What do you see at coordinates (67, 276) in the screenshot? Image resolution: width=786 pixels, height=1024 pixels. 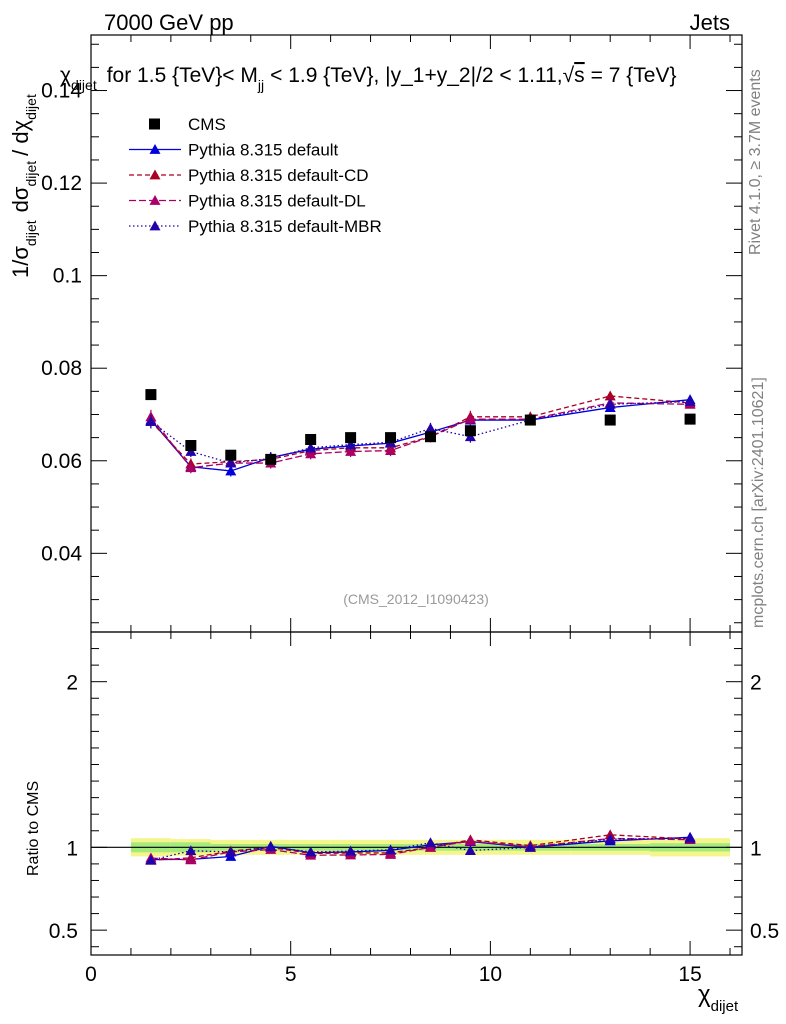 I see `y-tick-label: 0.1` at bounding box center [67, 276].